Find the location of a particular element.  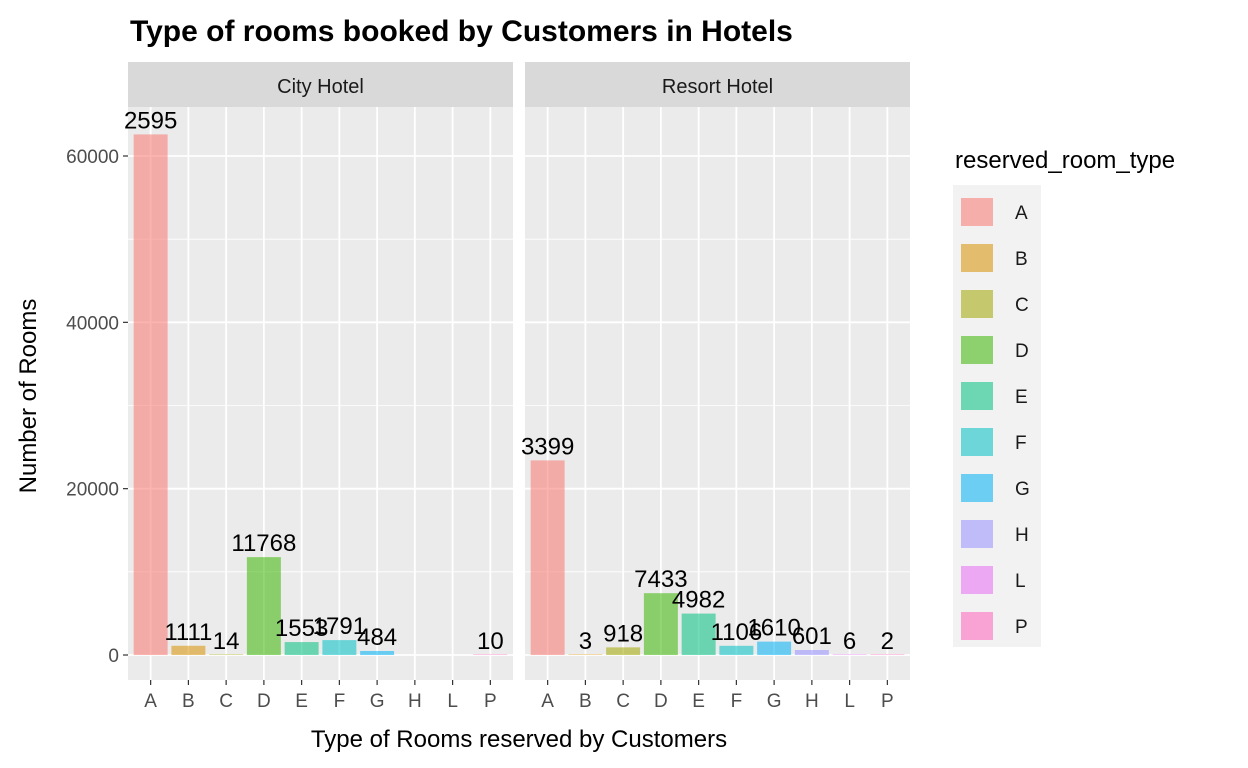

data-label-B: 1111 is located at coordinates (188, 632).